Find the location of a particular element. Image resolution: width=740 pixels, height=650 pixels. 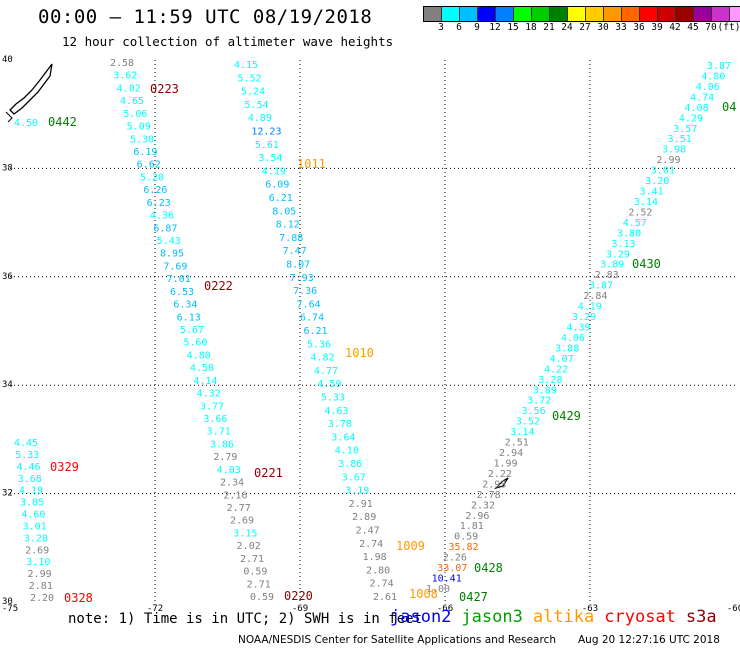

wave-height-value: 4.19 is located at coordinates (31, 491).